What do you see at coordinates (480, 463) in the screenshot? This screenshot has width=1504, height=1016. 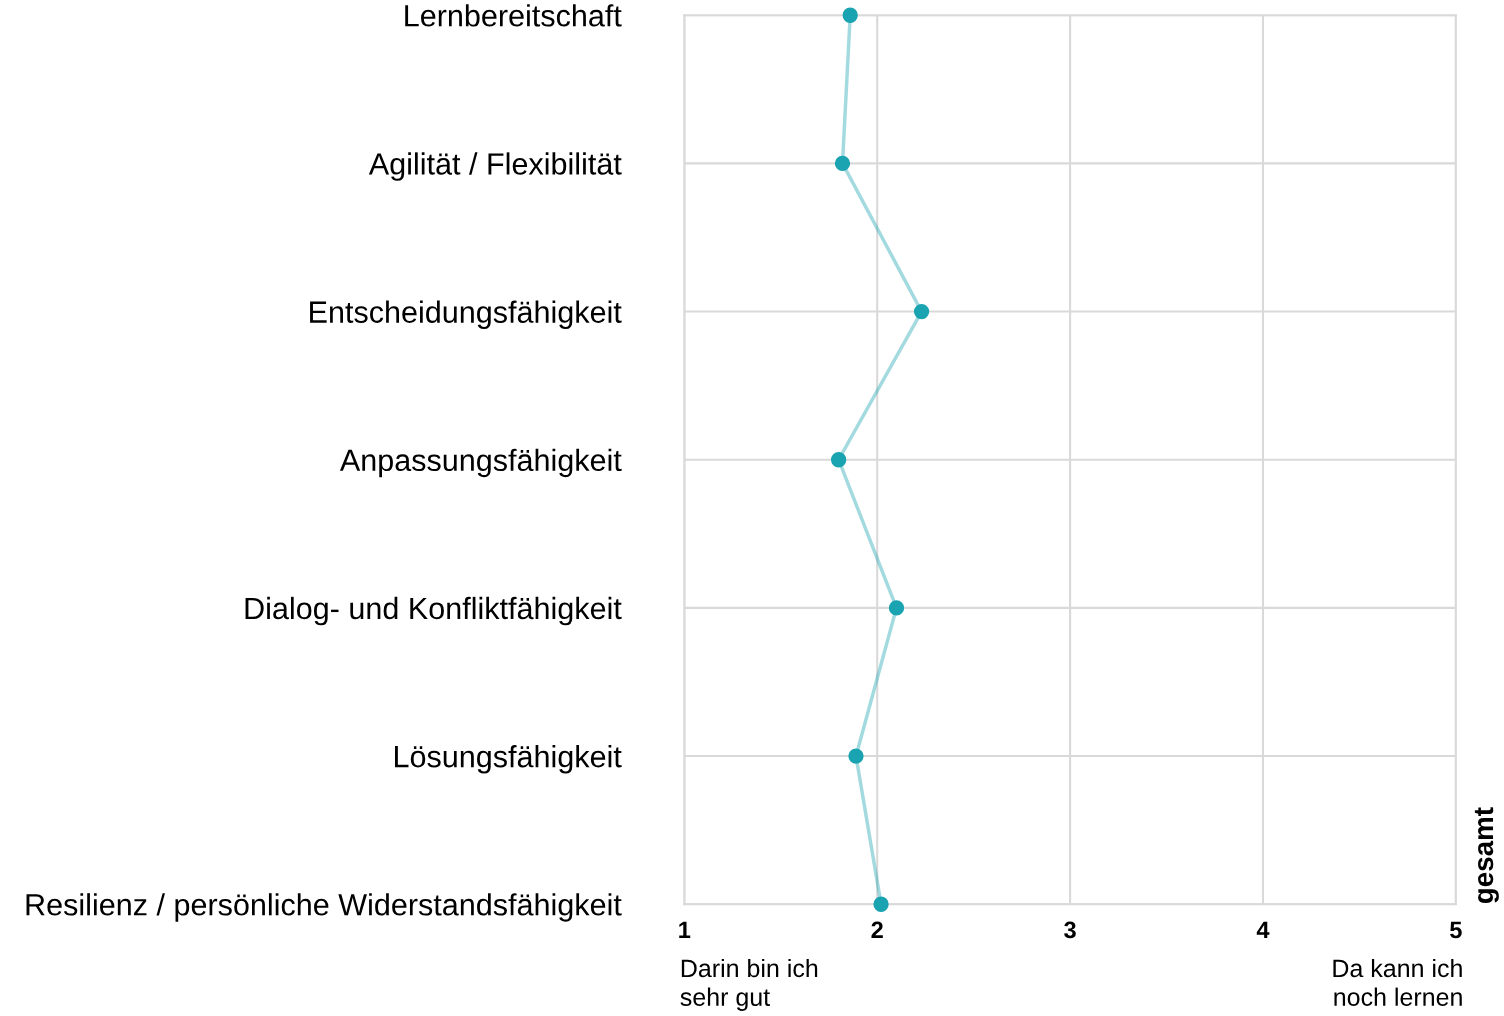 I see `y-tick-label: Anpassungsfähigkeit` at bounding box center [480, 463].